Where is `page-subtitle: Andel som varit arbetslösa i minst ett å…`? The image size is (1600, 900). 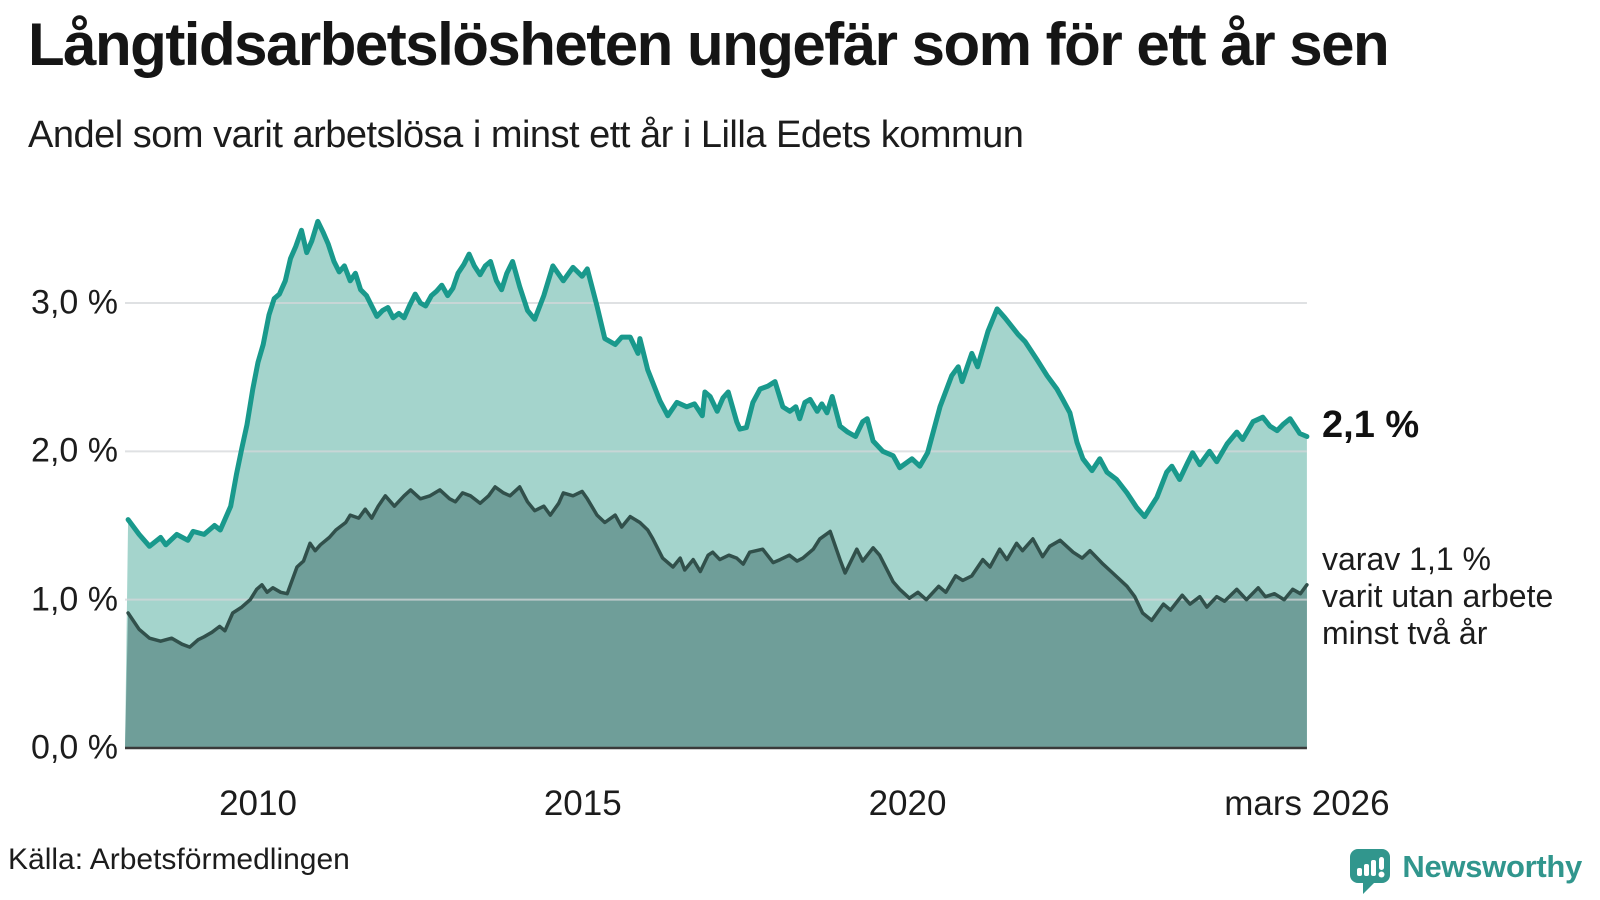
page-subtitle: Andel som varit arbetslösa i minst ett å… is located at coordinates (526, 135).